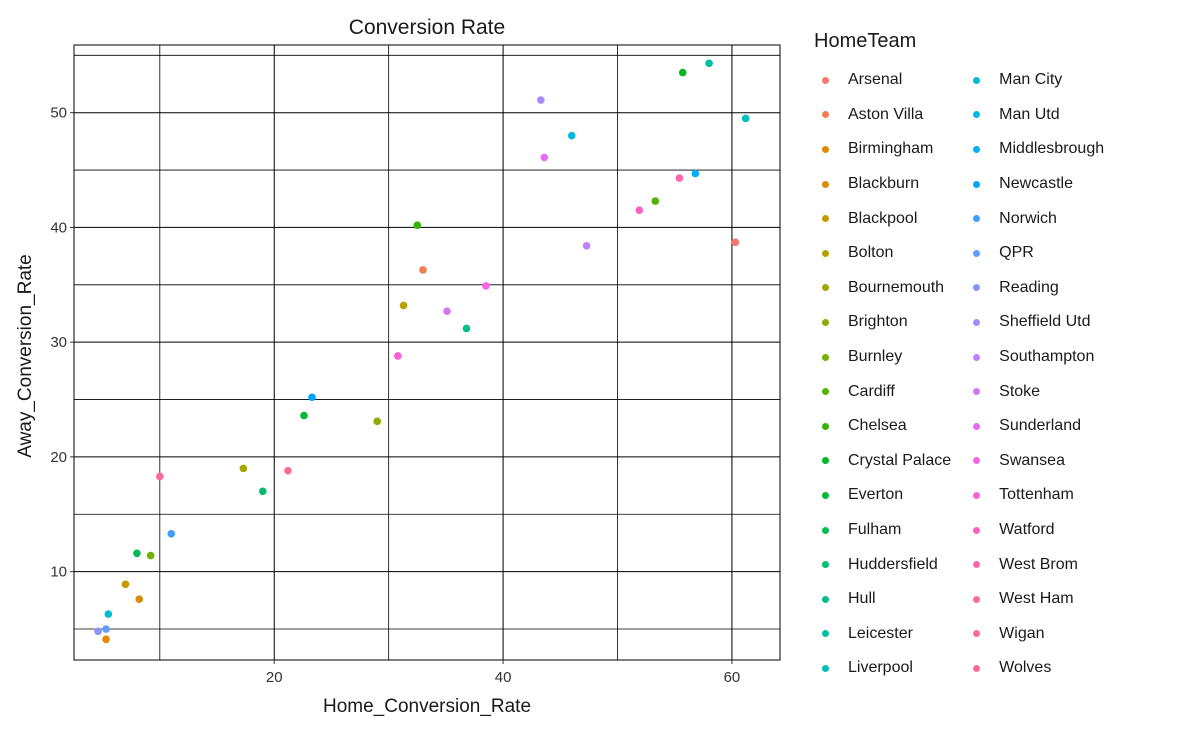  Describe the element at coordinates (900, 460) in the screenshot. I see `legend-label: Crystal Palace` at that location.